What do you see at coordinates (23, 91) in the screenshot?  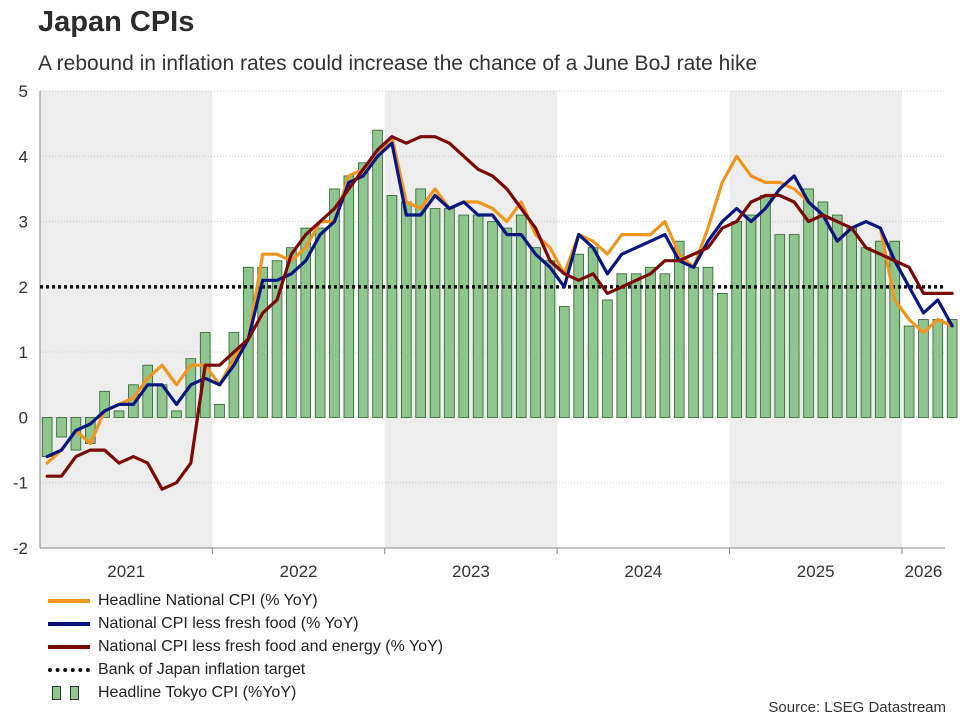 I see `y-tick-label: 5` at bounding box center [23, 91].